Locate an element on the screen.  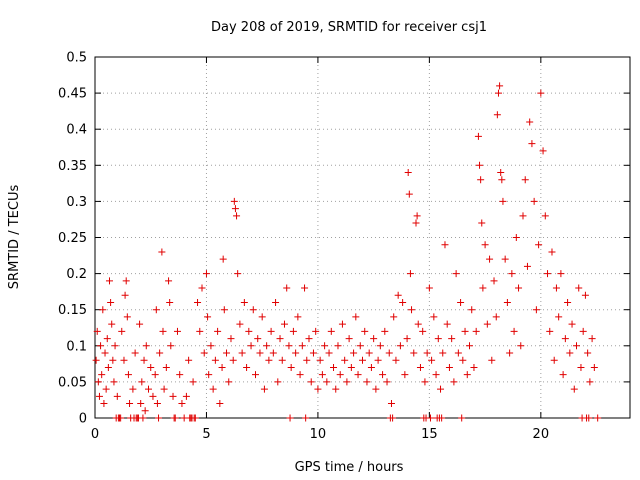
y-tick-label: 0.05 is located at coordinates (72, 382).